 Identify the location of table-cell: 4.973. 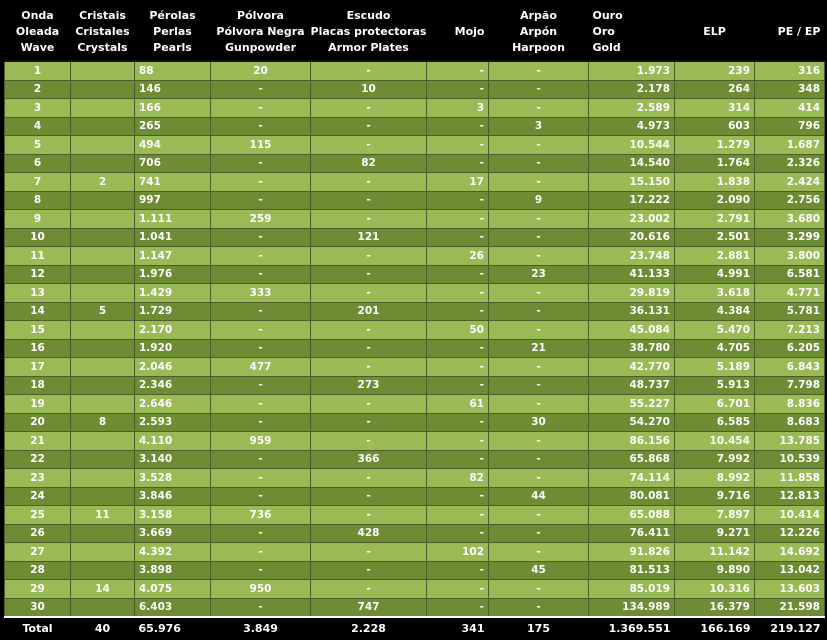
(631, 126).